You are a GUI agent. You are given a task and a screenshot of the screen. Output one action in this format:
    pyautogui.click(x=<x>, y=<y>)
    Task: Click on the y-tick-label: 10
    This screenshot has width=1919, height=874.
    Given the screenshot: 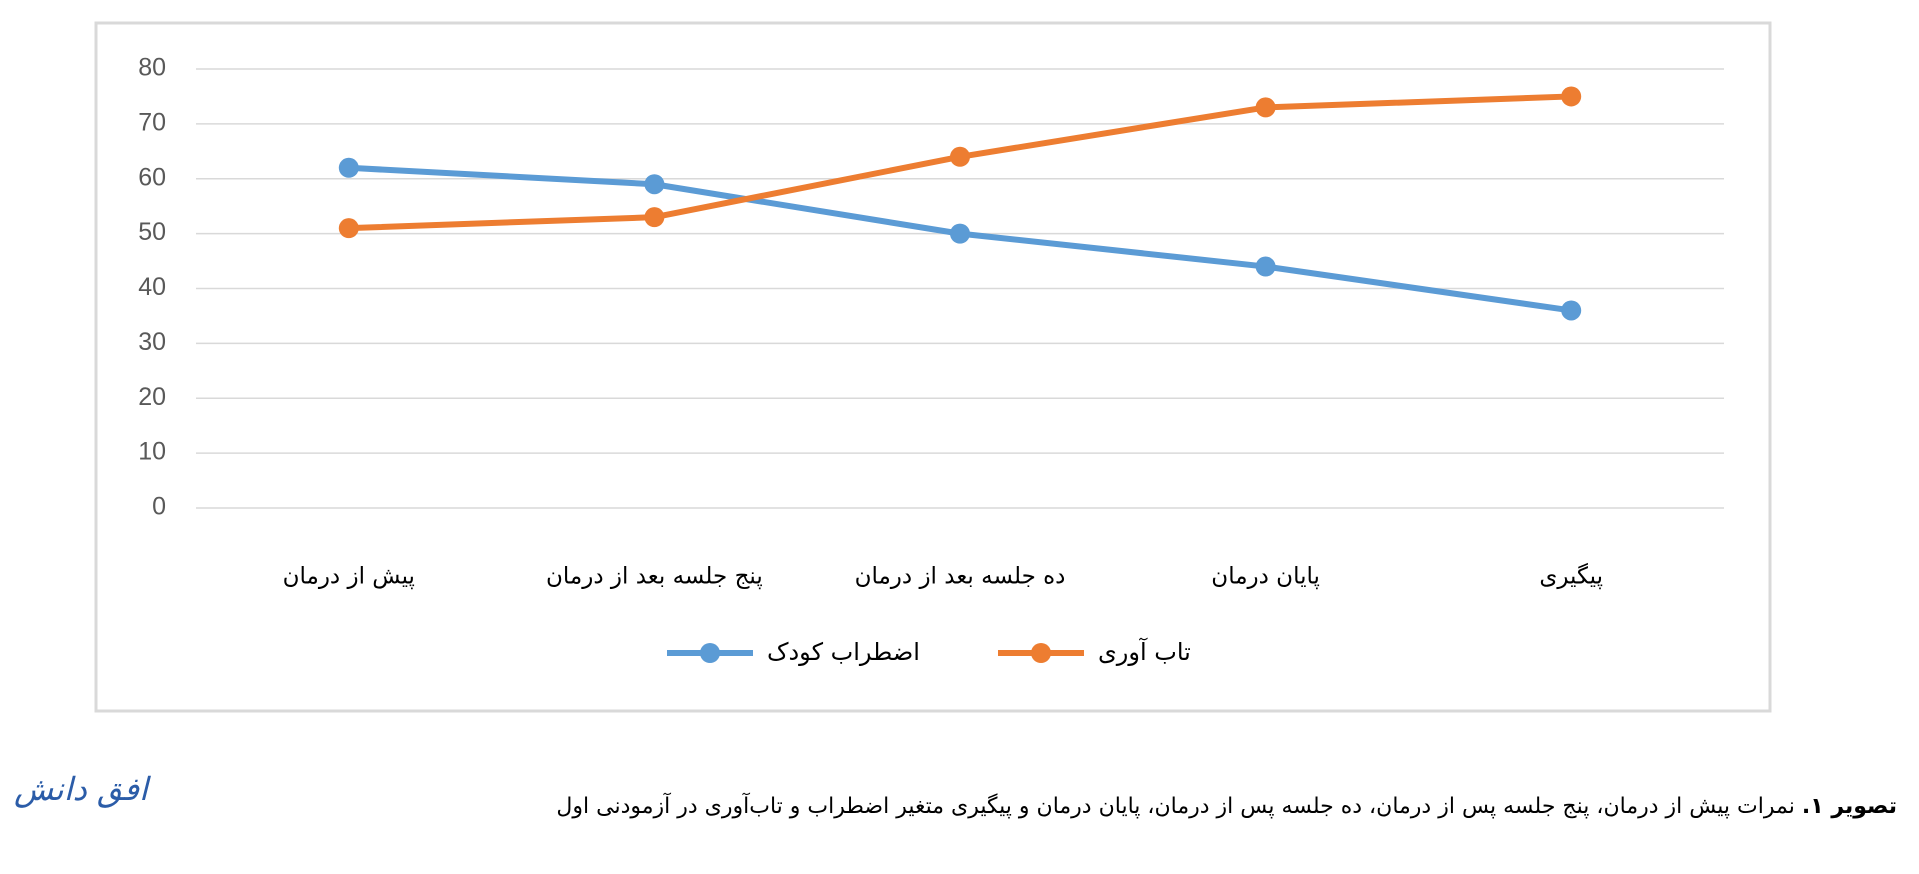 What is the action you would take?
    pyautogui.click(x=152, y=452)
    